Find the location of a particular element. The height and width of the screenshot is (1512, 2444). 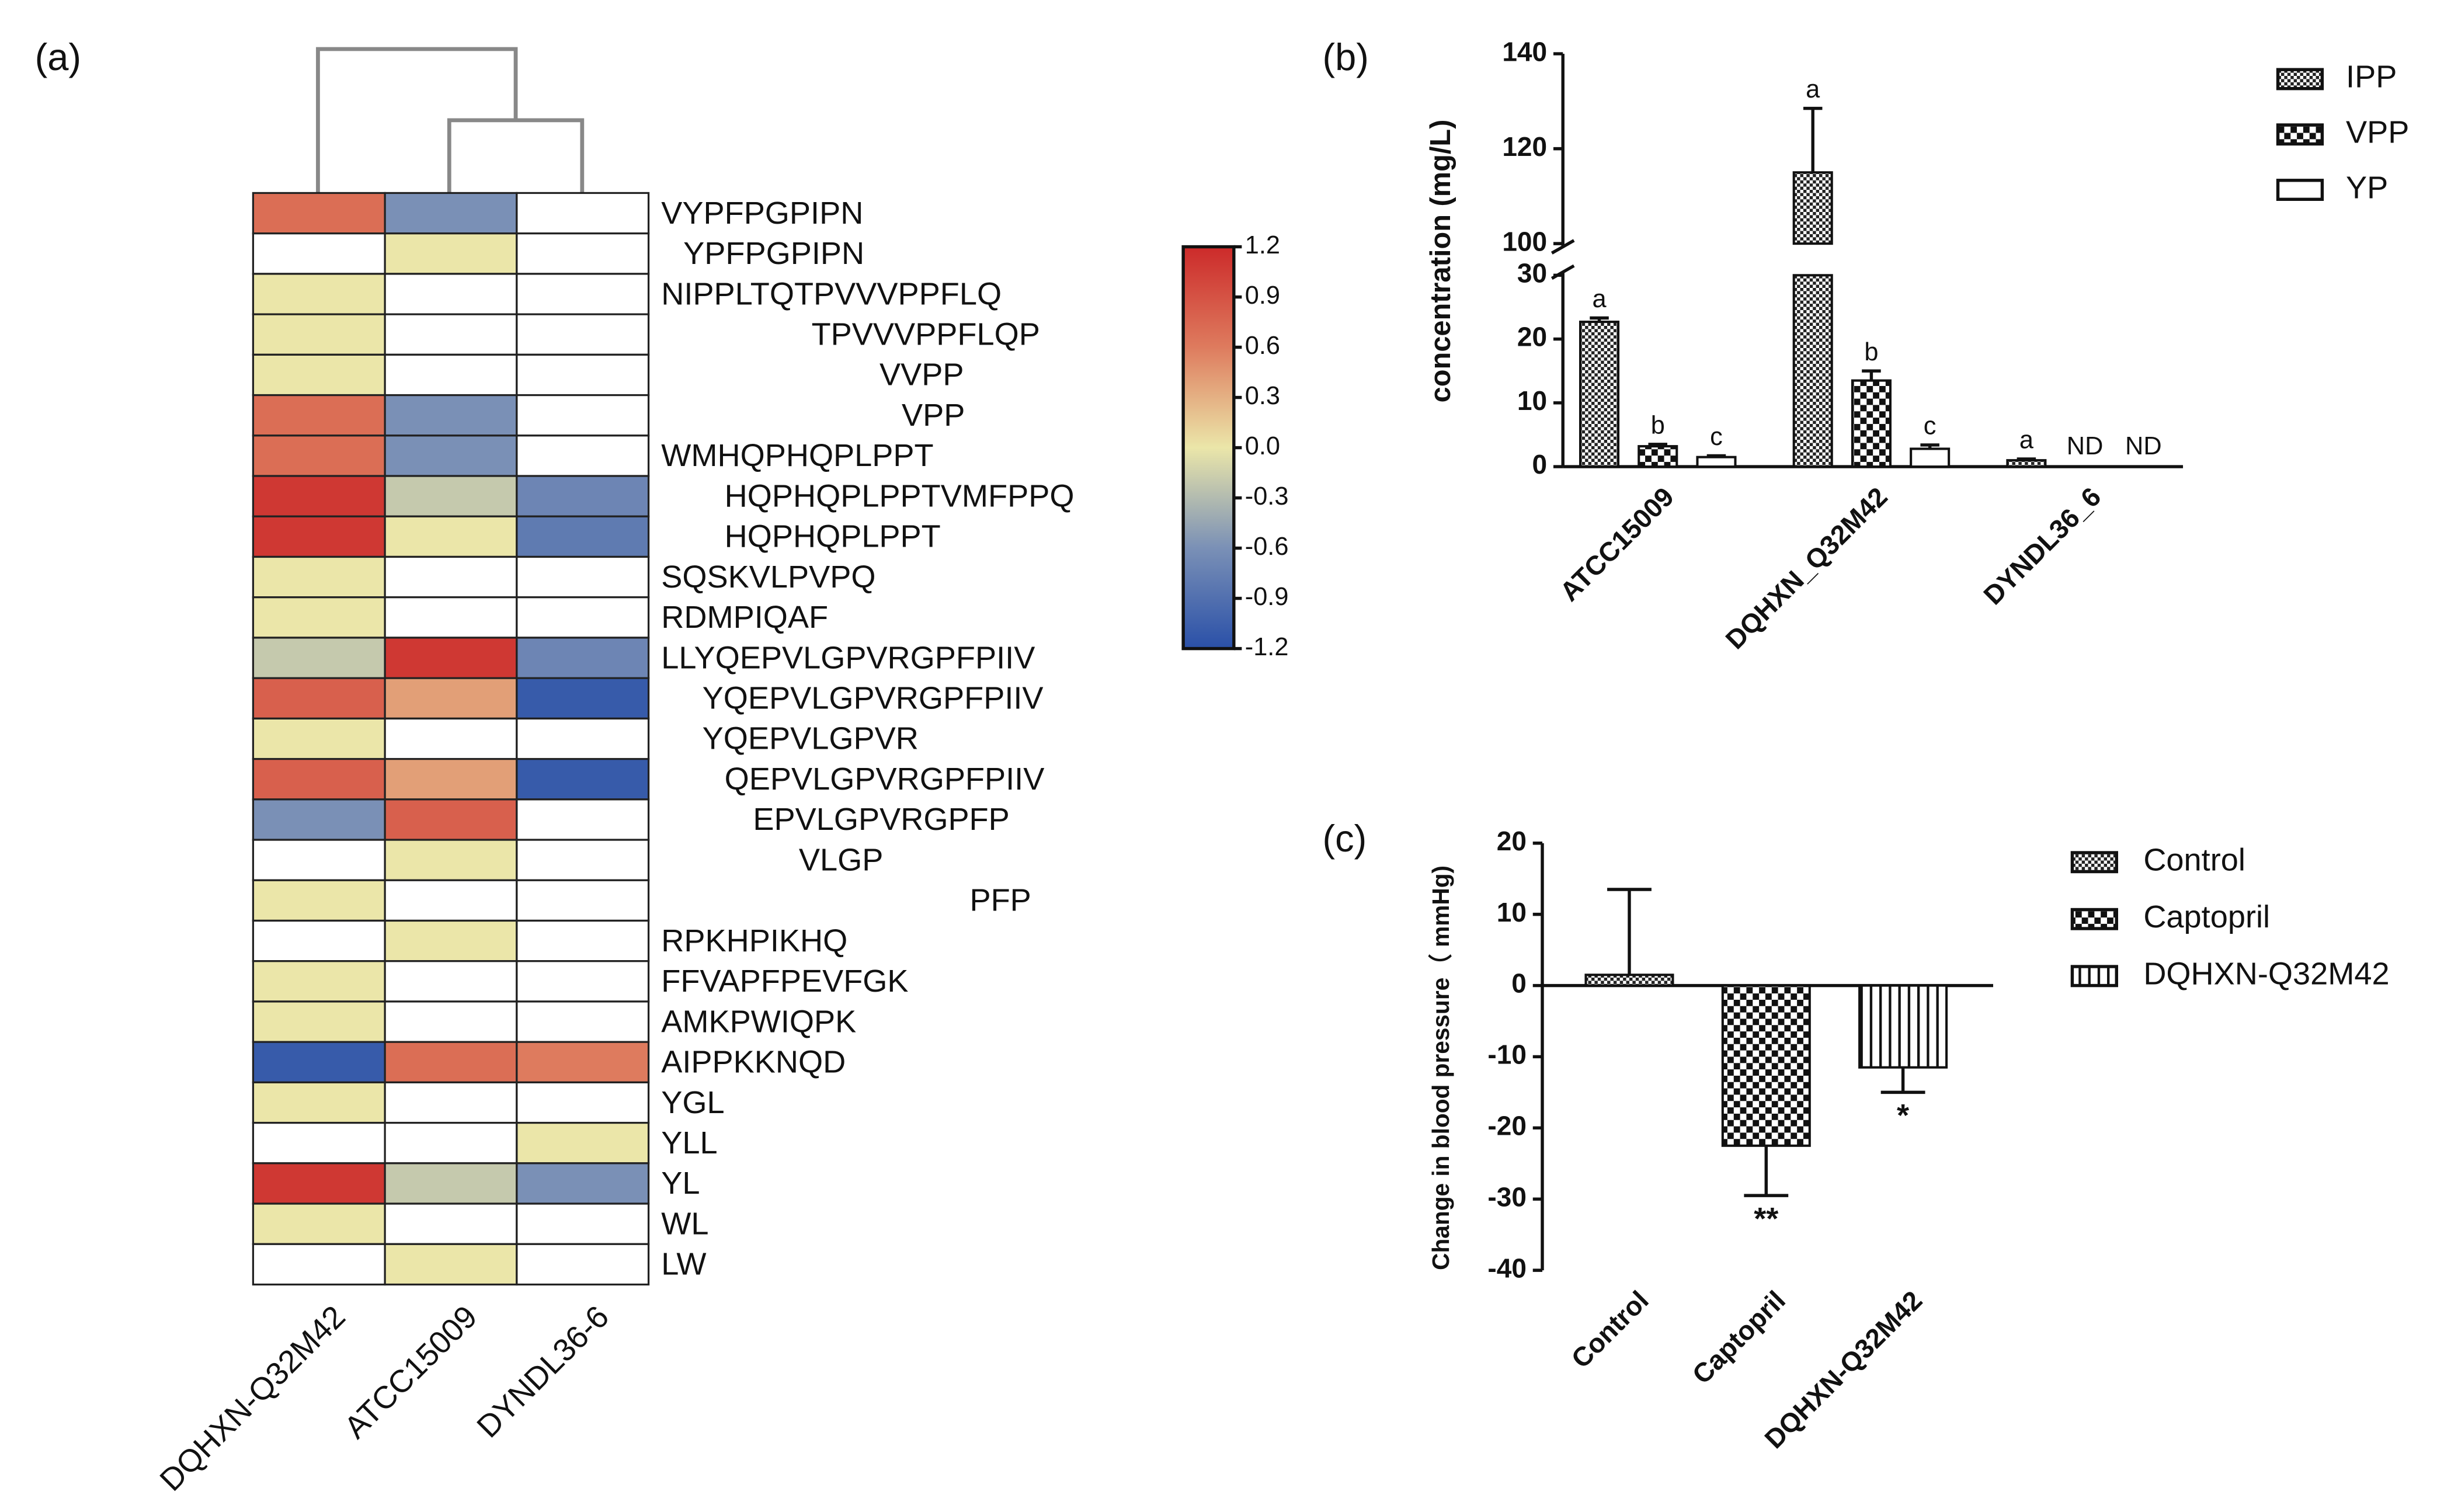

legend-label: IPP is located at coordinates (2371, 77).